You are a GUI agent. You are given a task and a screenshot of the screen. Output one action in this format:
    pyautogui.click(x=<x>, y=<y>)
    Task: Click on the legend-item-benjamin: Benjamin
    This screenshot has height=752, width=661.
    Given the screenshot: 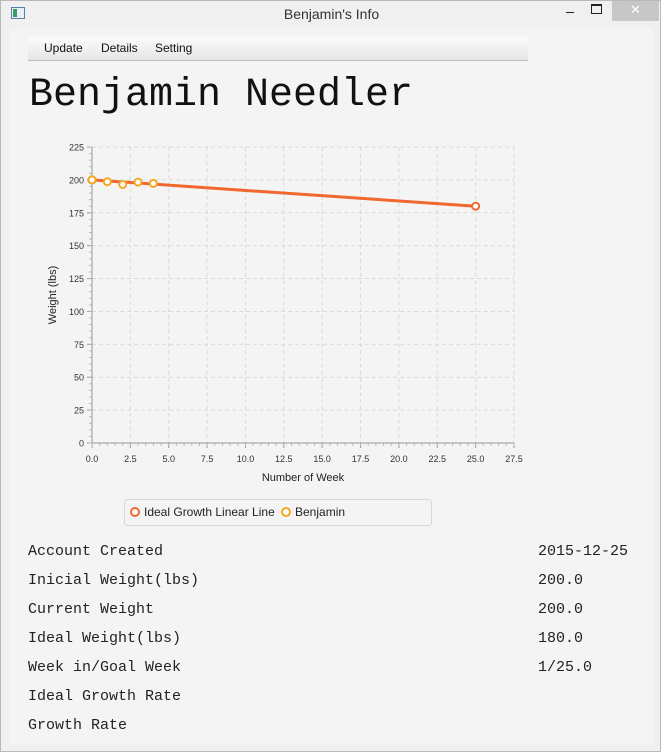 What is the action you would take?
    pyautogui.click(x=313, y=512)
    